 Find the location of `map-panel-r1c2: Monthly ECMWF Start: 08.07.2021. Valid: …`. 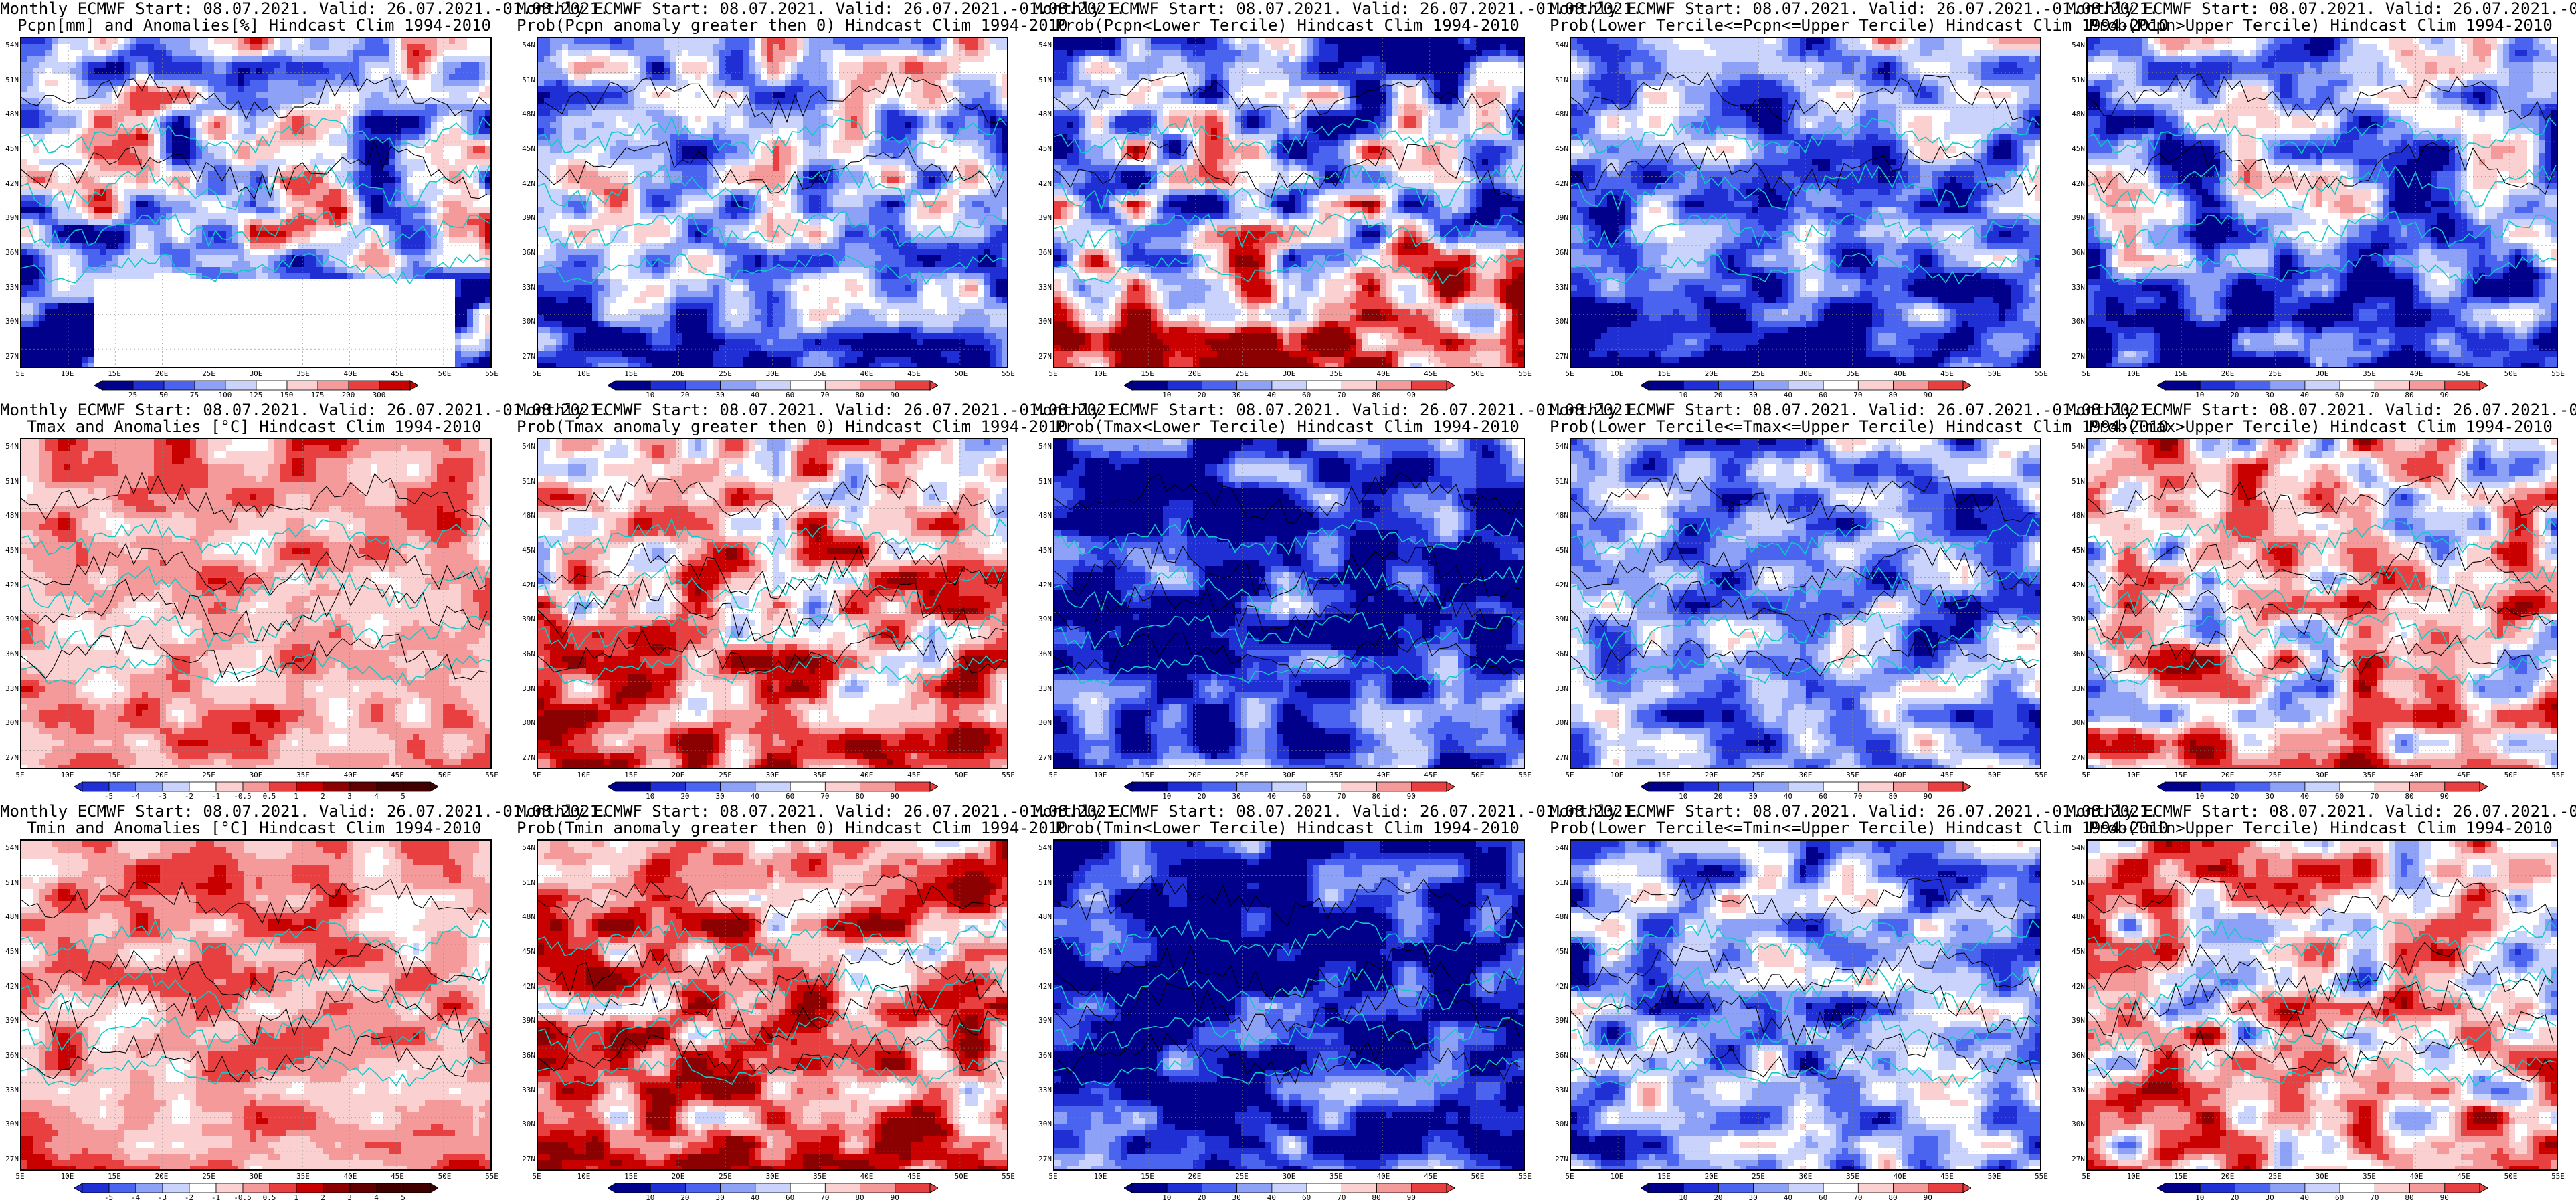

map-panel-r1c2: Monthly ECMWF Start: 08.07.2021. Valid: … is located at coordinates (771, 200).